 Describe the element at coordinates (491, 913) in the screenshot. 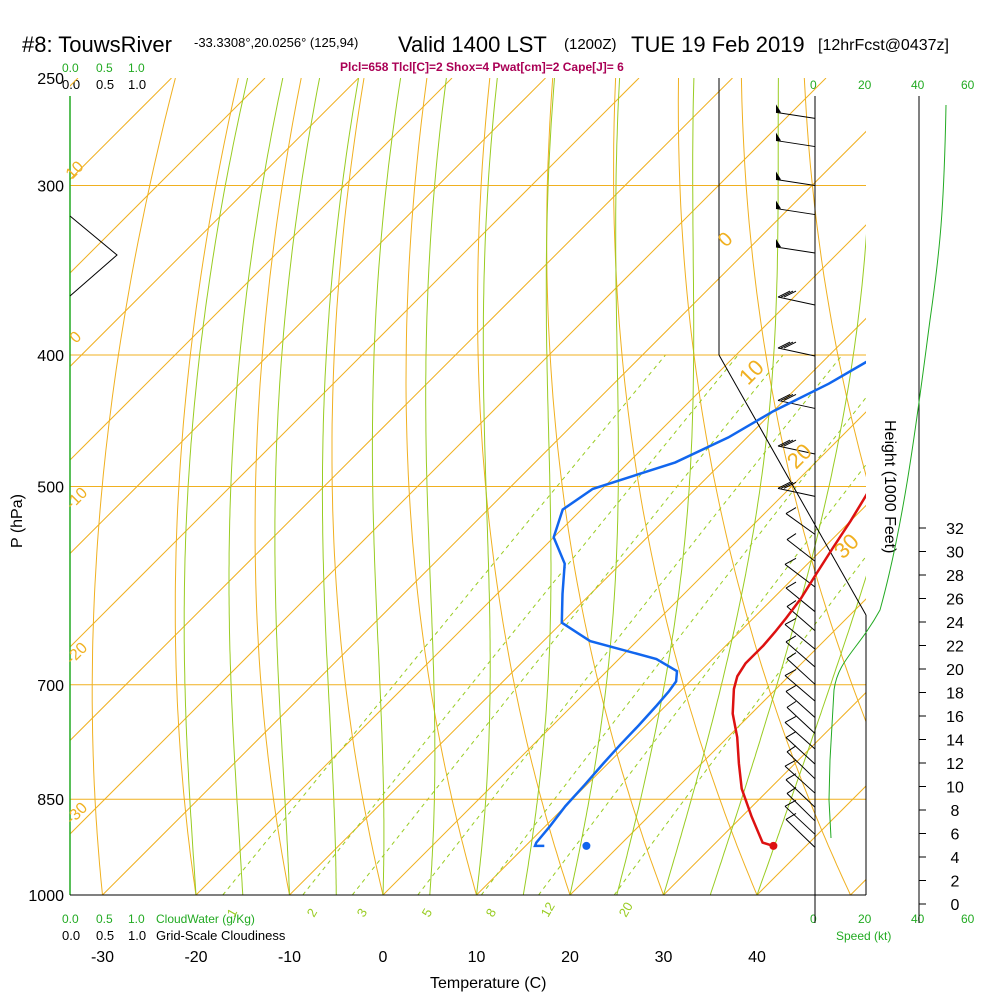

I see `mixing-ratio-label: 8` at that location.